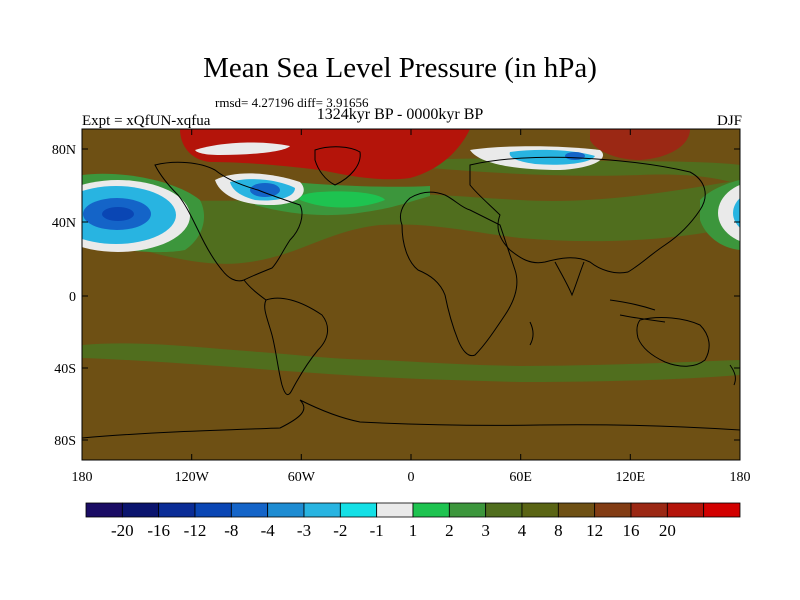 Image resolution: width=800 pixels, height=600 pixels. I want to click on colorbar-label: -1, so click(377, 530).